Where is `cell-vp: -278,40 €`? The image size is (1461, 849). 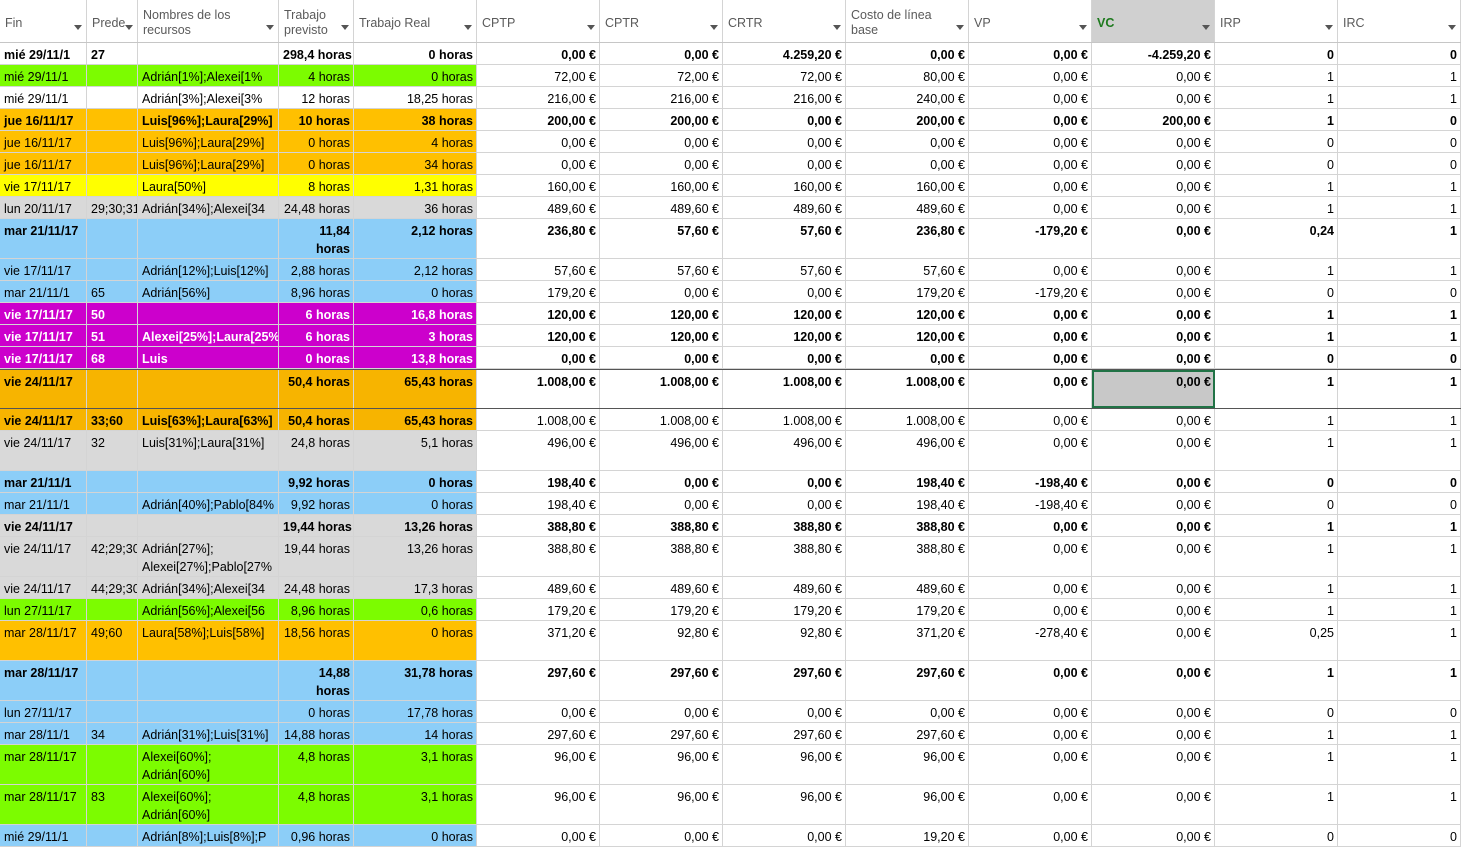 cell-vp: -278,40 € is located at coordinates (1030, 640).